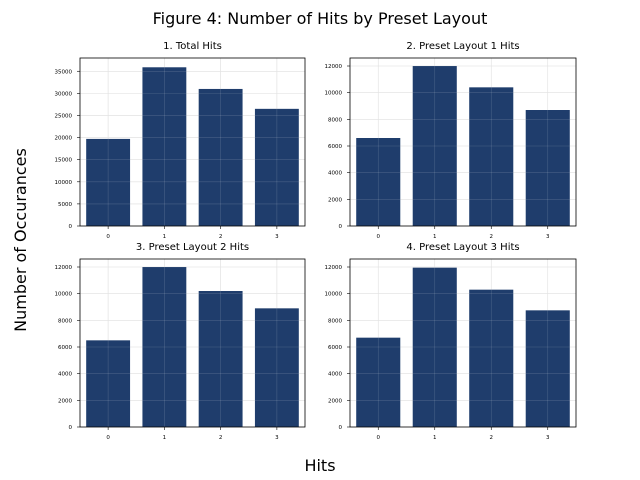 The width and height of the screenshot is (640, 480). I want to click on subplot-title: 1. Total Hits, so click(192, 46).